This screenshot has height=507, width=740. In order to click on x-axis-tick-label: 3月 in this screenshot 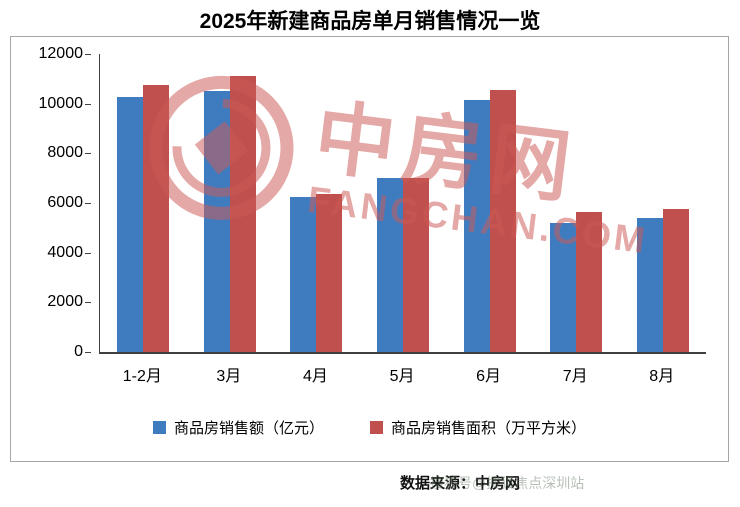, I will do `click(229, 376)`.